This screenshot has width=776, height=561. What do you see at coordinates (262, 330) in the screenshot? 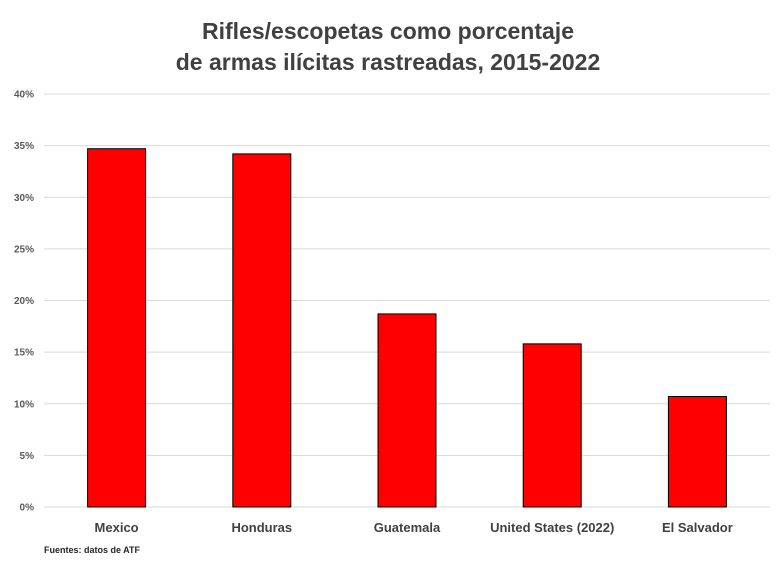
I see `bar-honduras` at bounding box center [262, 330].